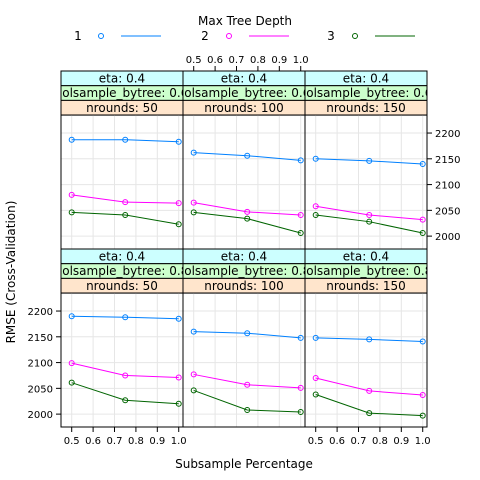 This screenshot has height=480, width=480. I want to click on y-tick-label: 2150, so click(447, 160).